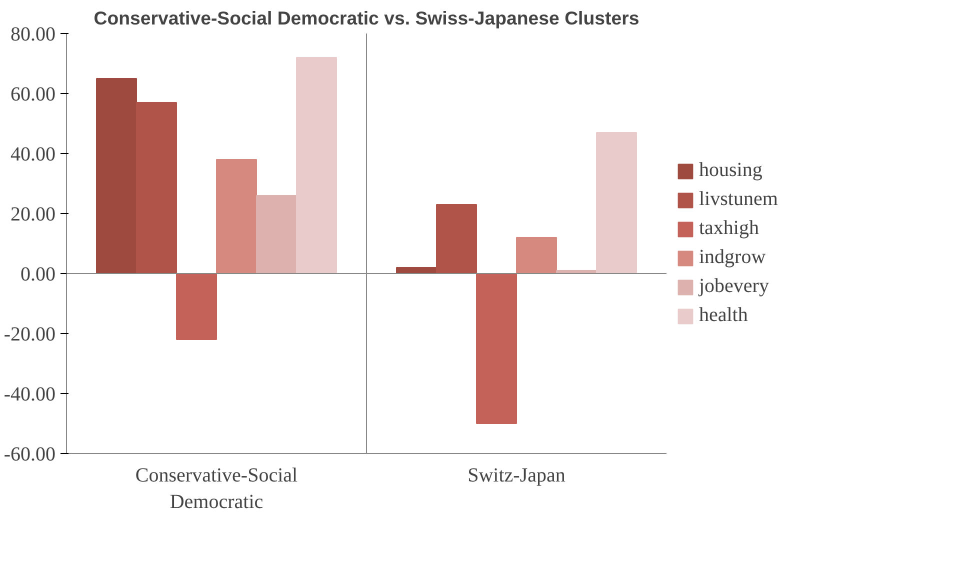 The width and height of the screenshot is (956, 581). Describe the element at coordinates (732, 257) in the screenshot. I see `legend-label: indgrow` at that location.